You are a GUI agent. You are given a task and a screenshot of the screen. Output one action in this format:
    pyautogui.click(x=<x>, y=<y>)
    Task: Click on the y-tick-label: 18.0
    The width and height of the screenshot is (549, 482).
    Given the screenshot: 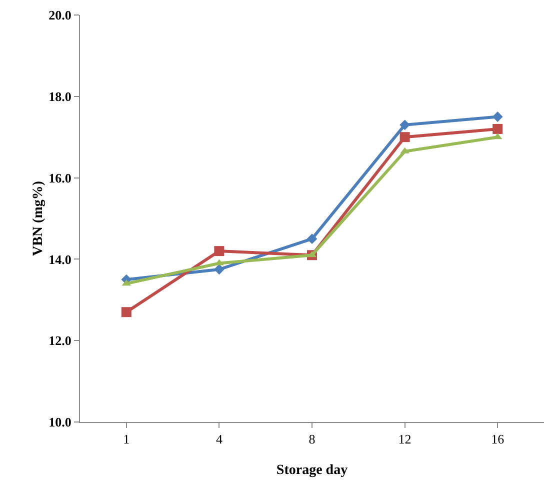 What is the action you would take?
    pyautogui.click(x=60, y=96)
    